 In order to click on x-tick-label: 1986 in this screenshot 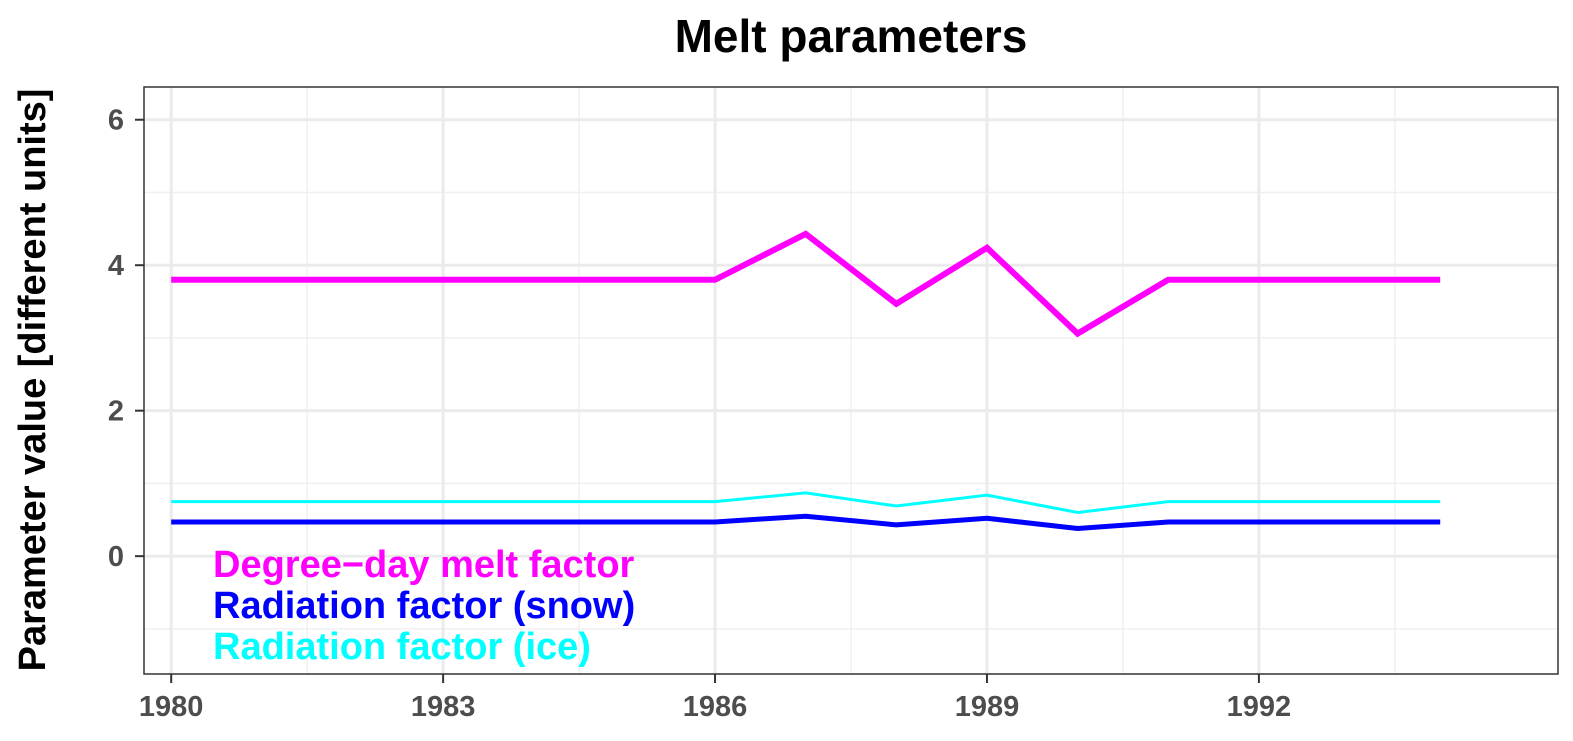, I will do `click(715, 707)`.